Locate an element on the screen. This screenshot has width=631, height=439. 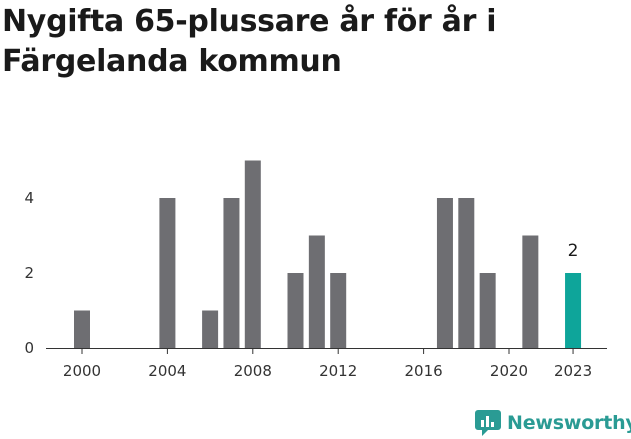
x-tick-label: 2012 is located at coordinates (338, 371).